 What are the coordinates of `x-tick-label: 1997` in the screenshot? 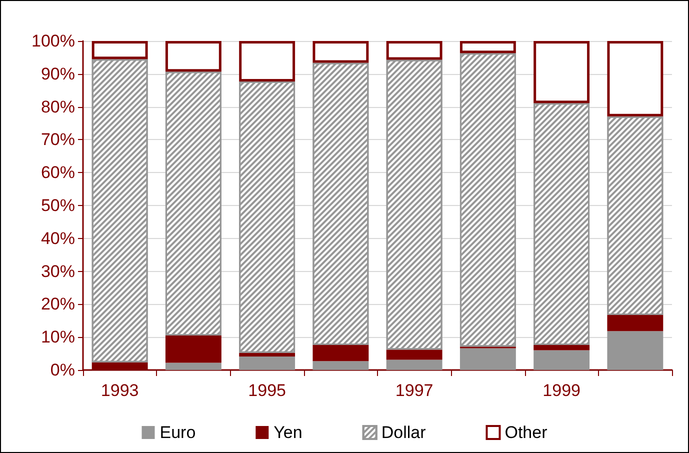 It's located at (414, 390).